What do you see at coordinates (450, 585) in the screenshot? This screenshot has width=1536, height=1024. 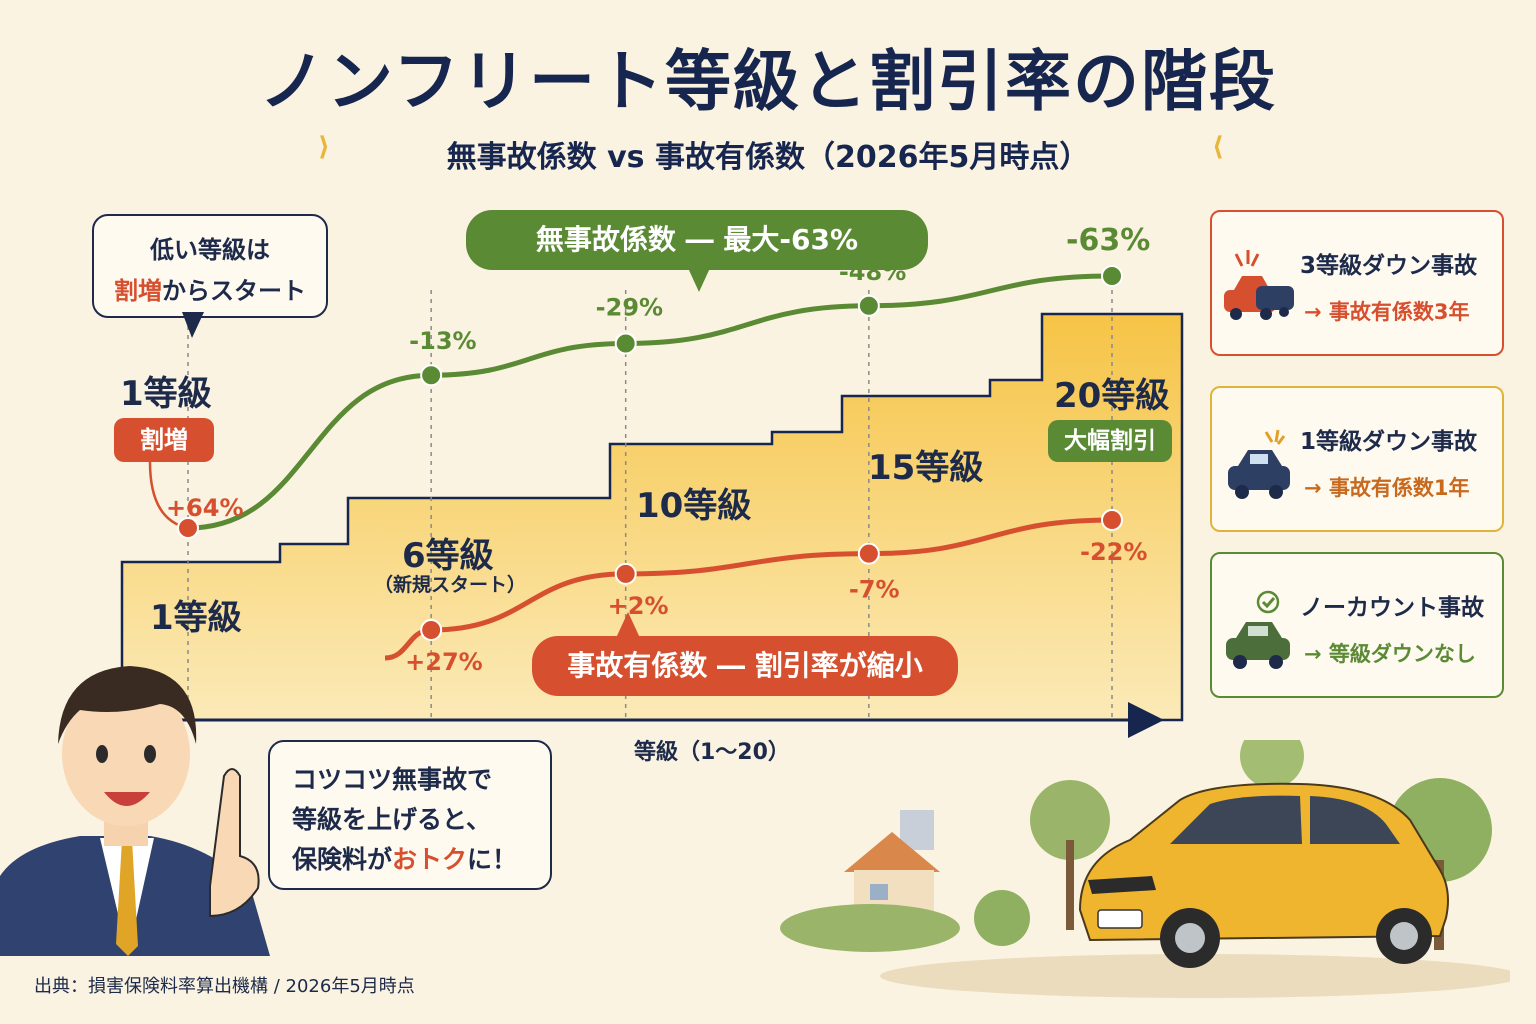 I see `grade-6-note: （新規スタート）` at bounding box center [450, 585].